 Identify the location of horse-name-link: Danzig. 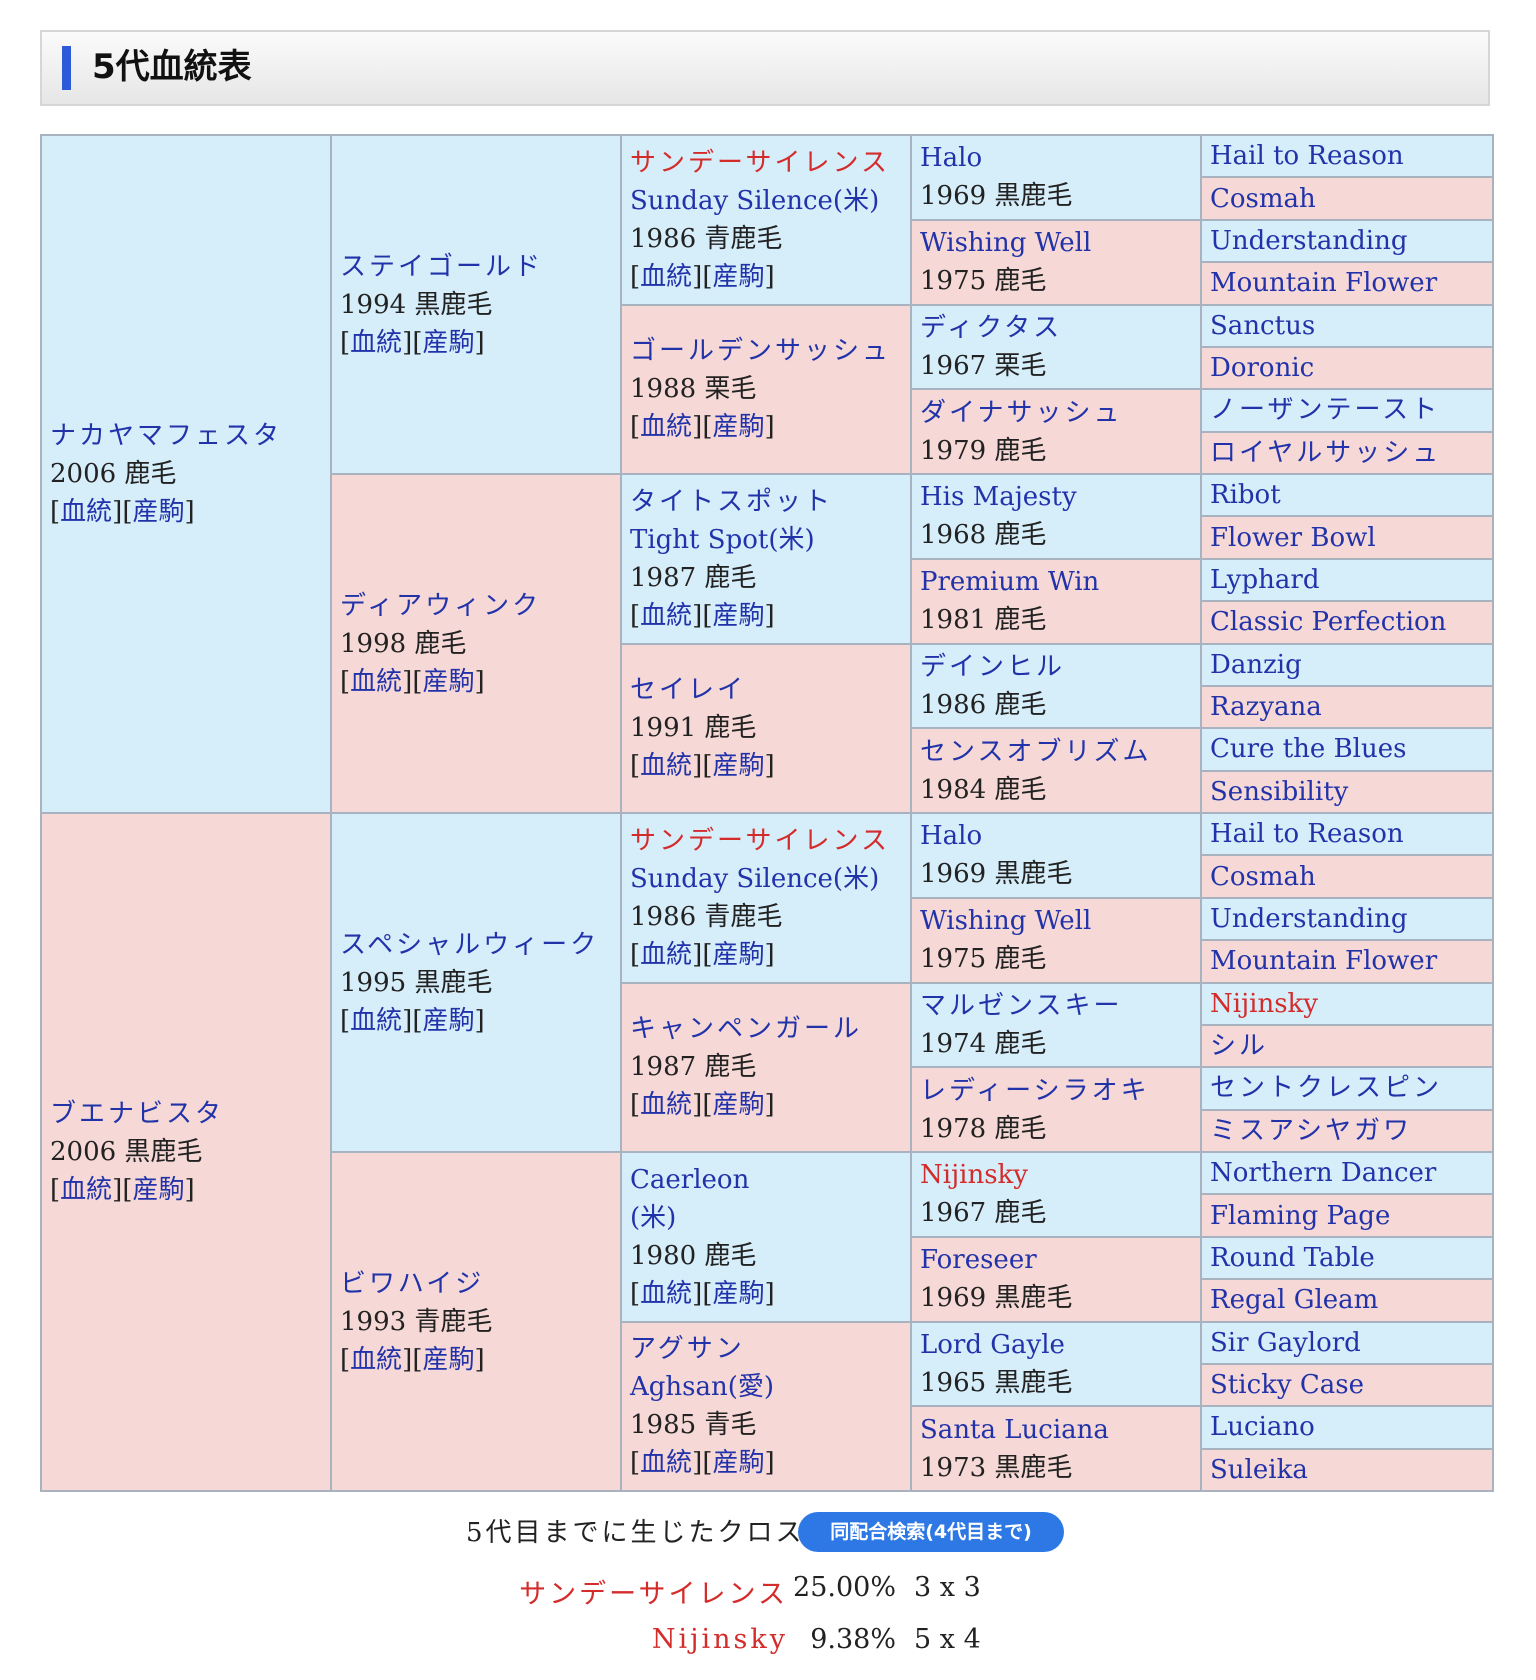
(1256, 664).